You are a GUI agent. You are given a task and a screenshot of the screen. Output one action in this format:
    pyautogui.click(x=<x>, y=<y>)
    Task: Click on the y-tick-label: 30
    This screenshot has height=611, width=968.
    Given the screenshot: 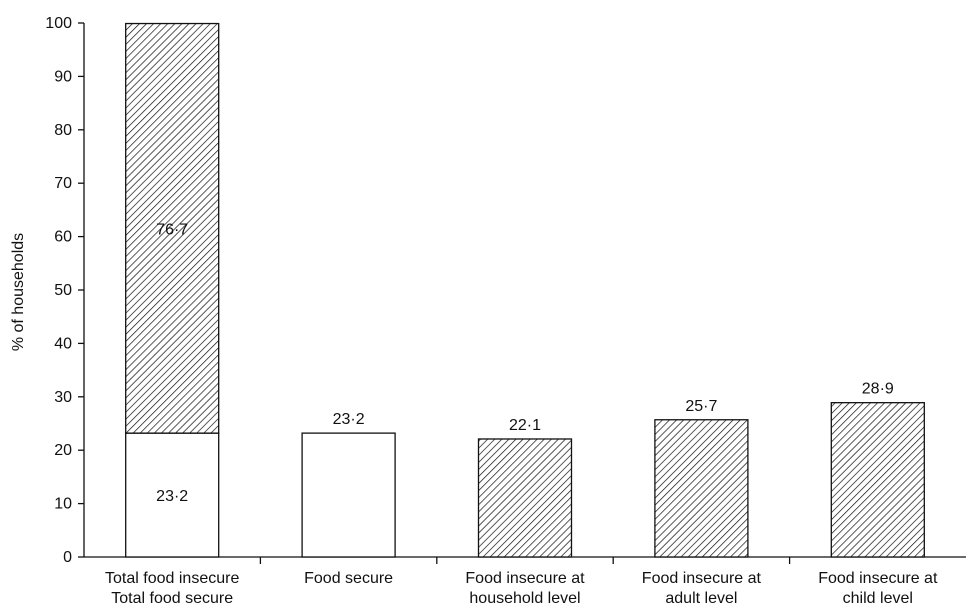 What is the action you would take?
    pyautogui.click(x=63, y=397)
    